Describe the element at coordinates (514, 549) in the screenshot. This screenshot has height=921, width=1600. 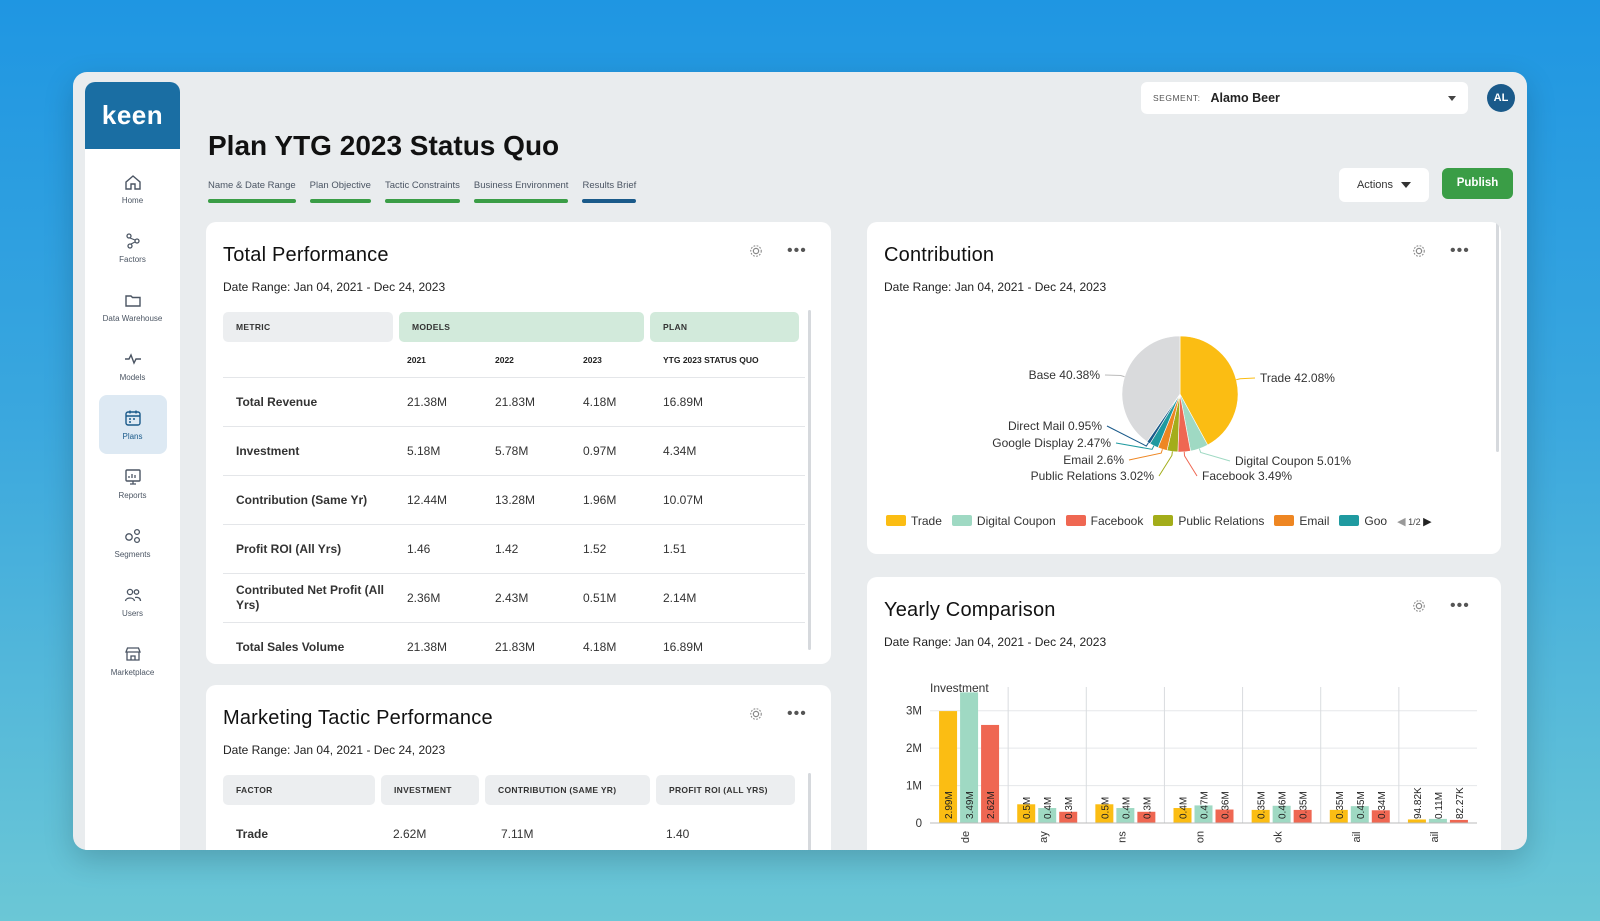
I see `table-row: Profit ROI (All Yrs) 1.46 1.42 1.52 1.51` at that location.